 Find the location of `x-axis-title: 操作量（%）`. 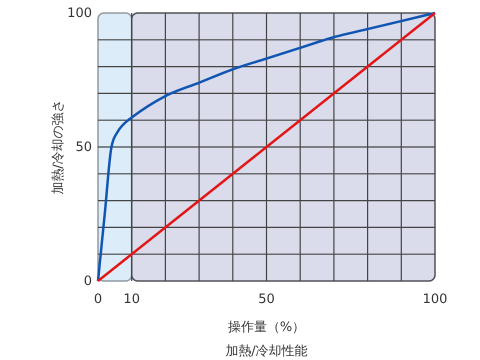

x-axis-title: 操作量（%） is located at coordinates (267, 327).